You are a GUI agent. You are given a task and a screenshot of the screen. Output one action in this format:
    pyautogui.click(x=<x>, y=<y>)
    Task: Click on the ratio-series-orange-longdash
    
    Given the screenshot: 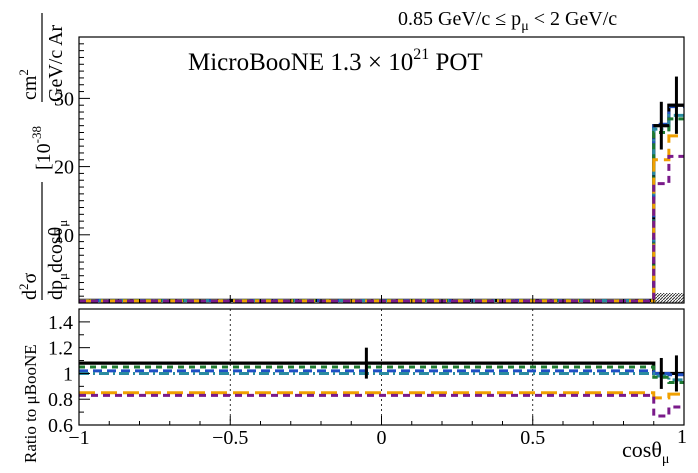 What is the action you would take?
    pyautogui.click(x=381, y=395)
    